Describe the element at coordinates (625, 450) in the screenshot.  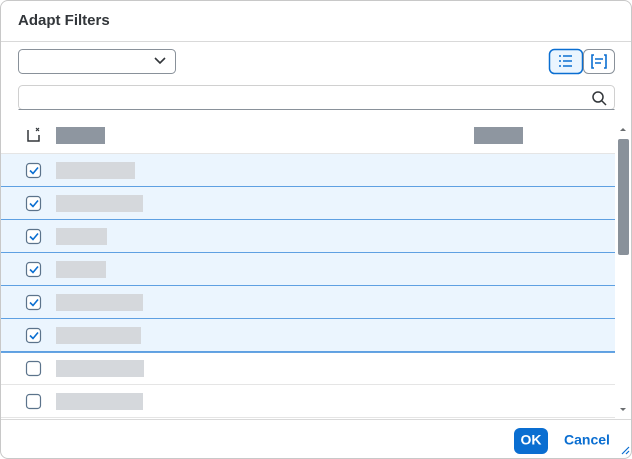
I see `resize-handle` at that location.